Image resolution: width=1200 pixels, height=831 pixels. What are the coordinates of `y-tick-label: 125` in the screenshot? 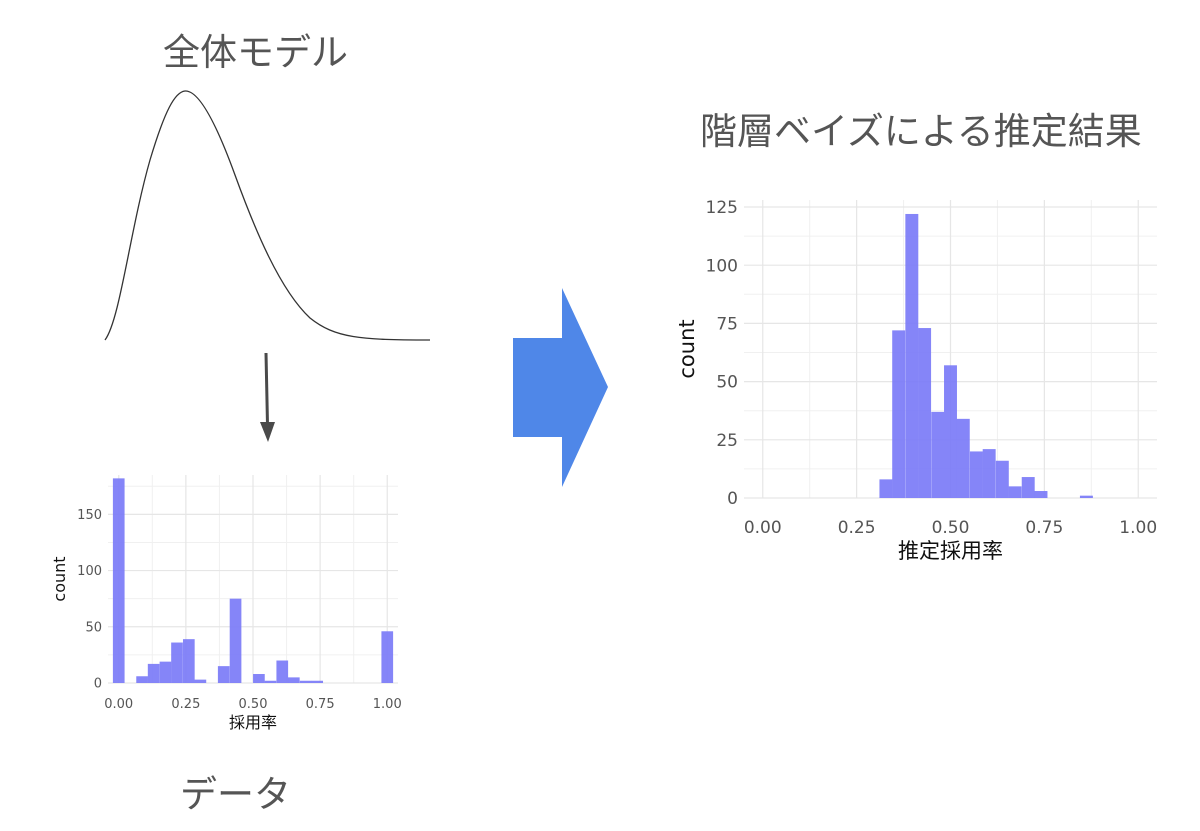 It's located at (722, 208).